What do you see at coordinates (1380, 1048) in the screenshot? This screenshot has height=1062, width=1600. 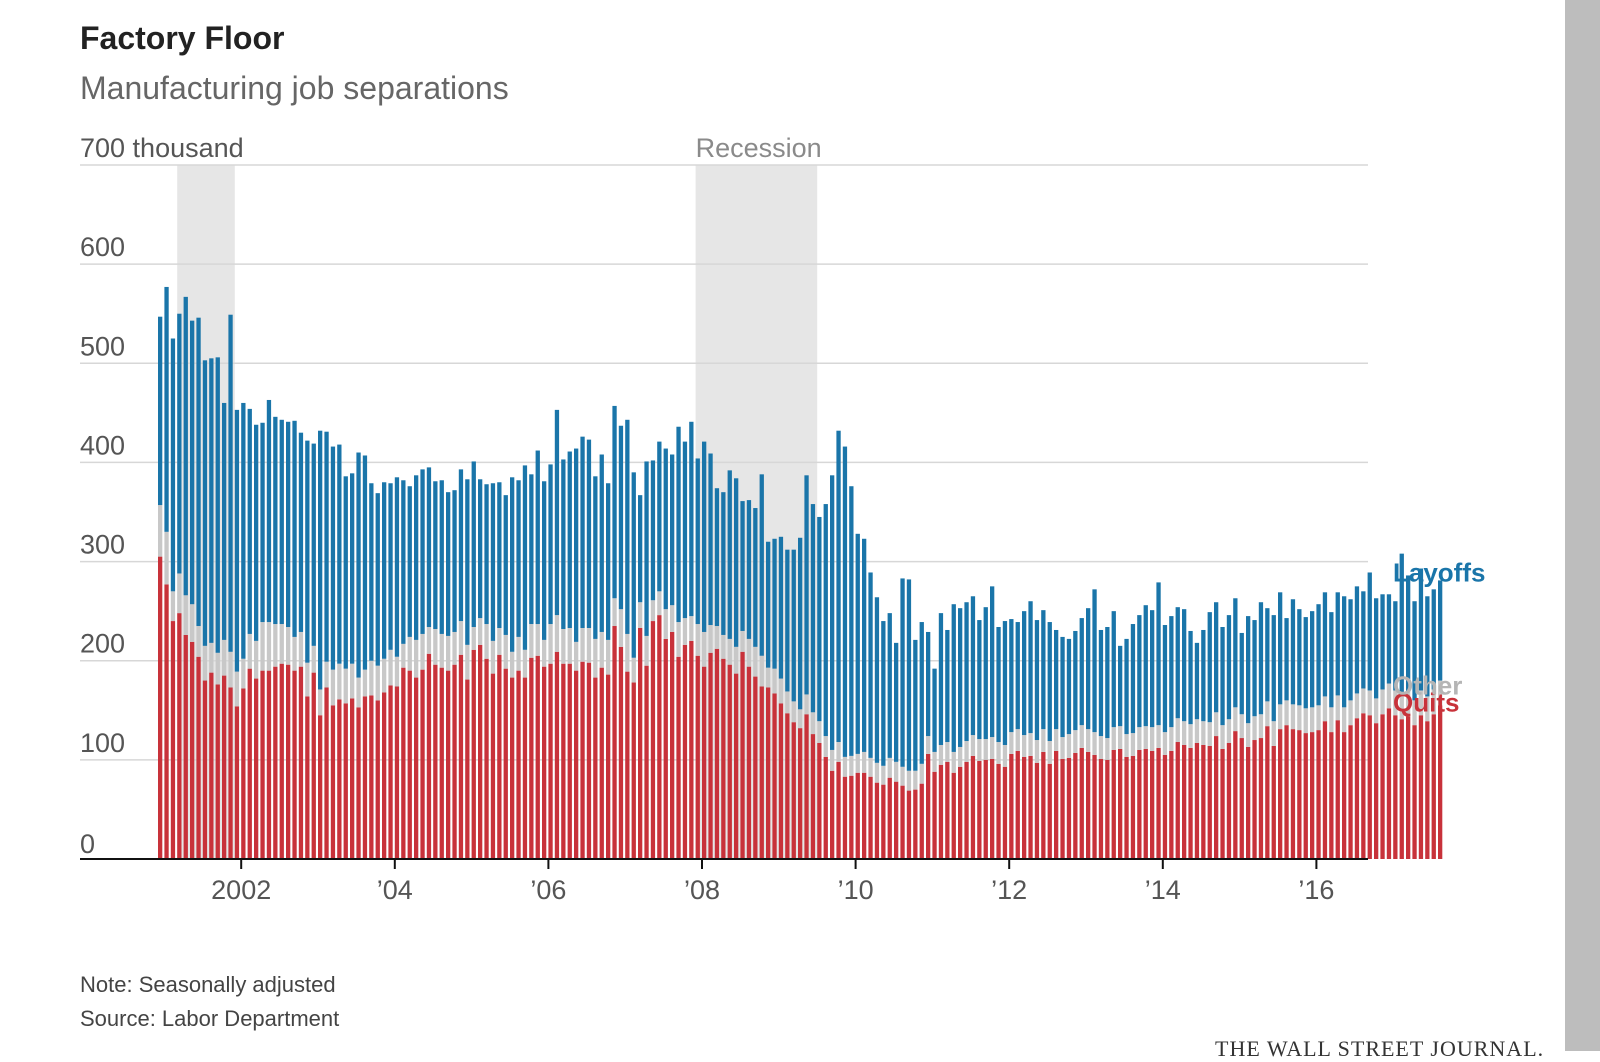 I see `publisher-logo: THE WALL STREET JOURNAL.` at bounding box center [1380, 1048].